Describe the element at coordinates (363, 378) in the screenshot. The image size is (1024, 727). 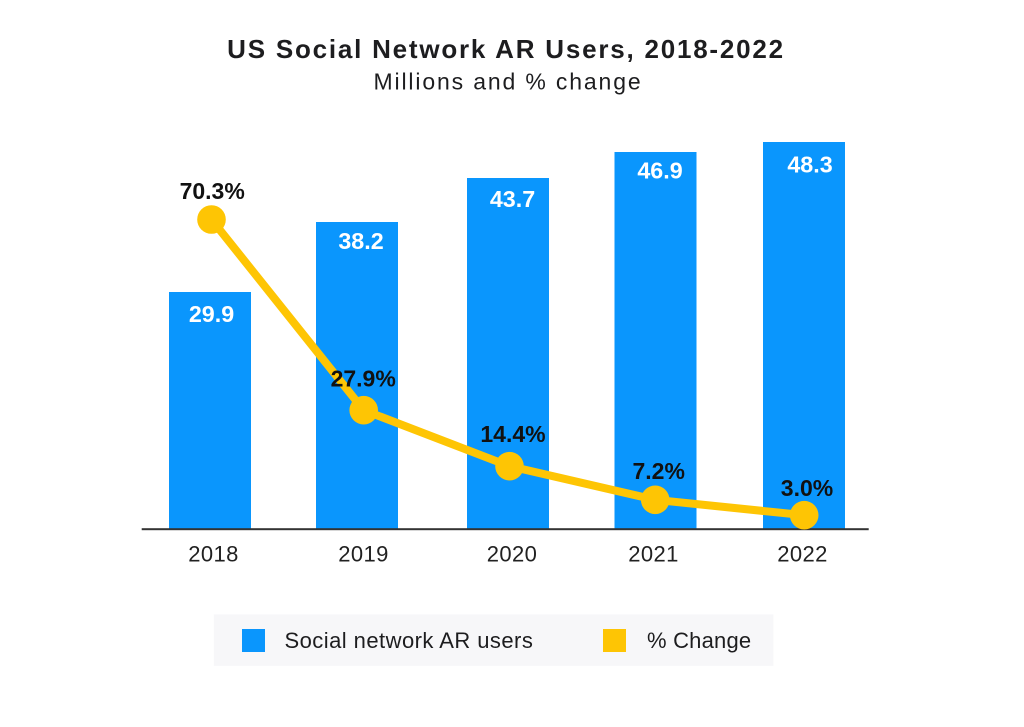
I see `svg-text: 27.9%` at that location.